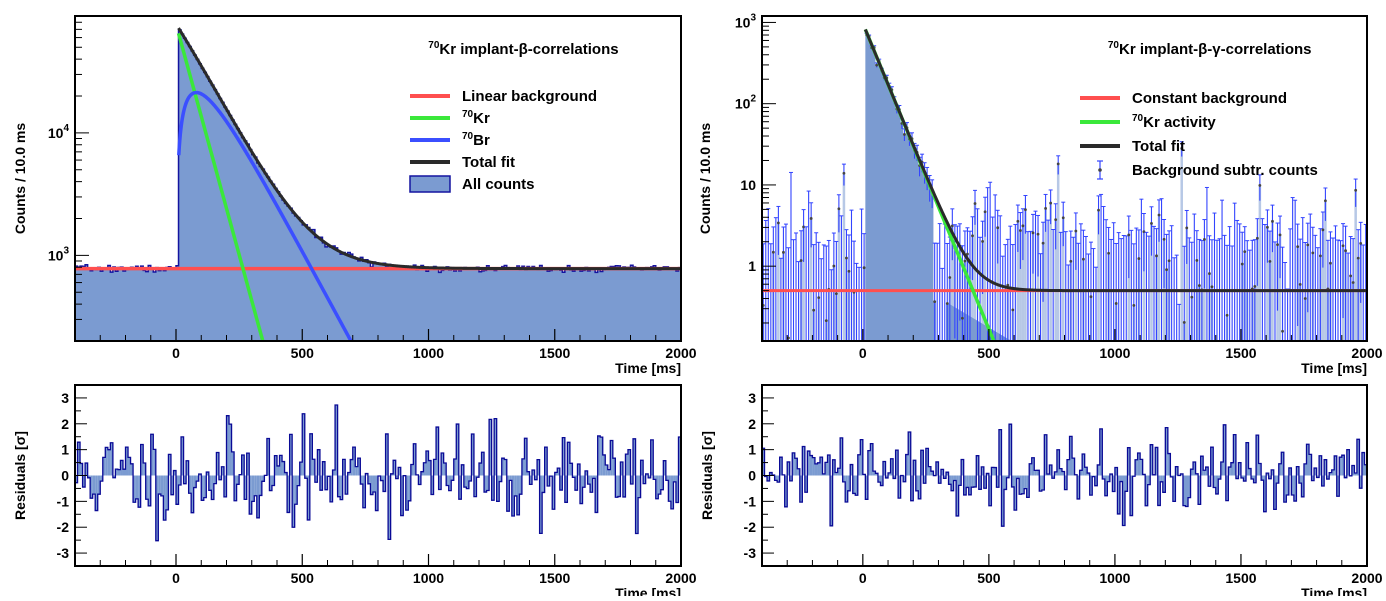  I want to click on y-tick-label: 1, so click(752, 266).